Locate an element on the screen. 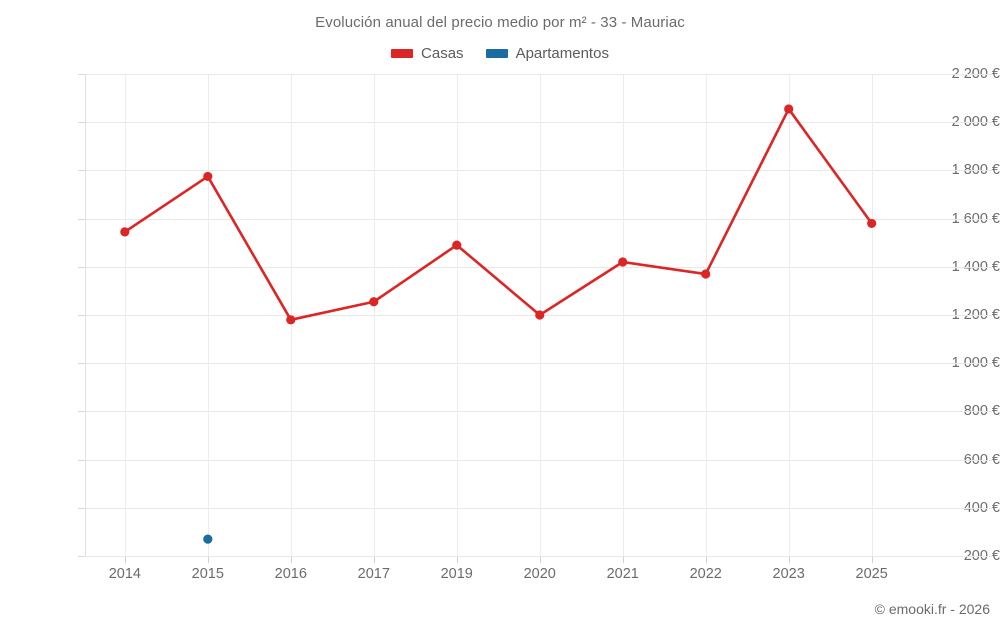 Image resolution: width=1000 pixels, height=625 pixels. chart-legend: Casas Apartamentos is located at coordinates (500, 53).